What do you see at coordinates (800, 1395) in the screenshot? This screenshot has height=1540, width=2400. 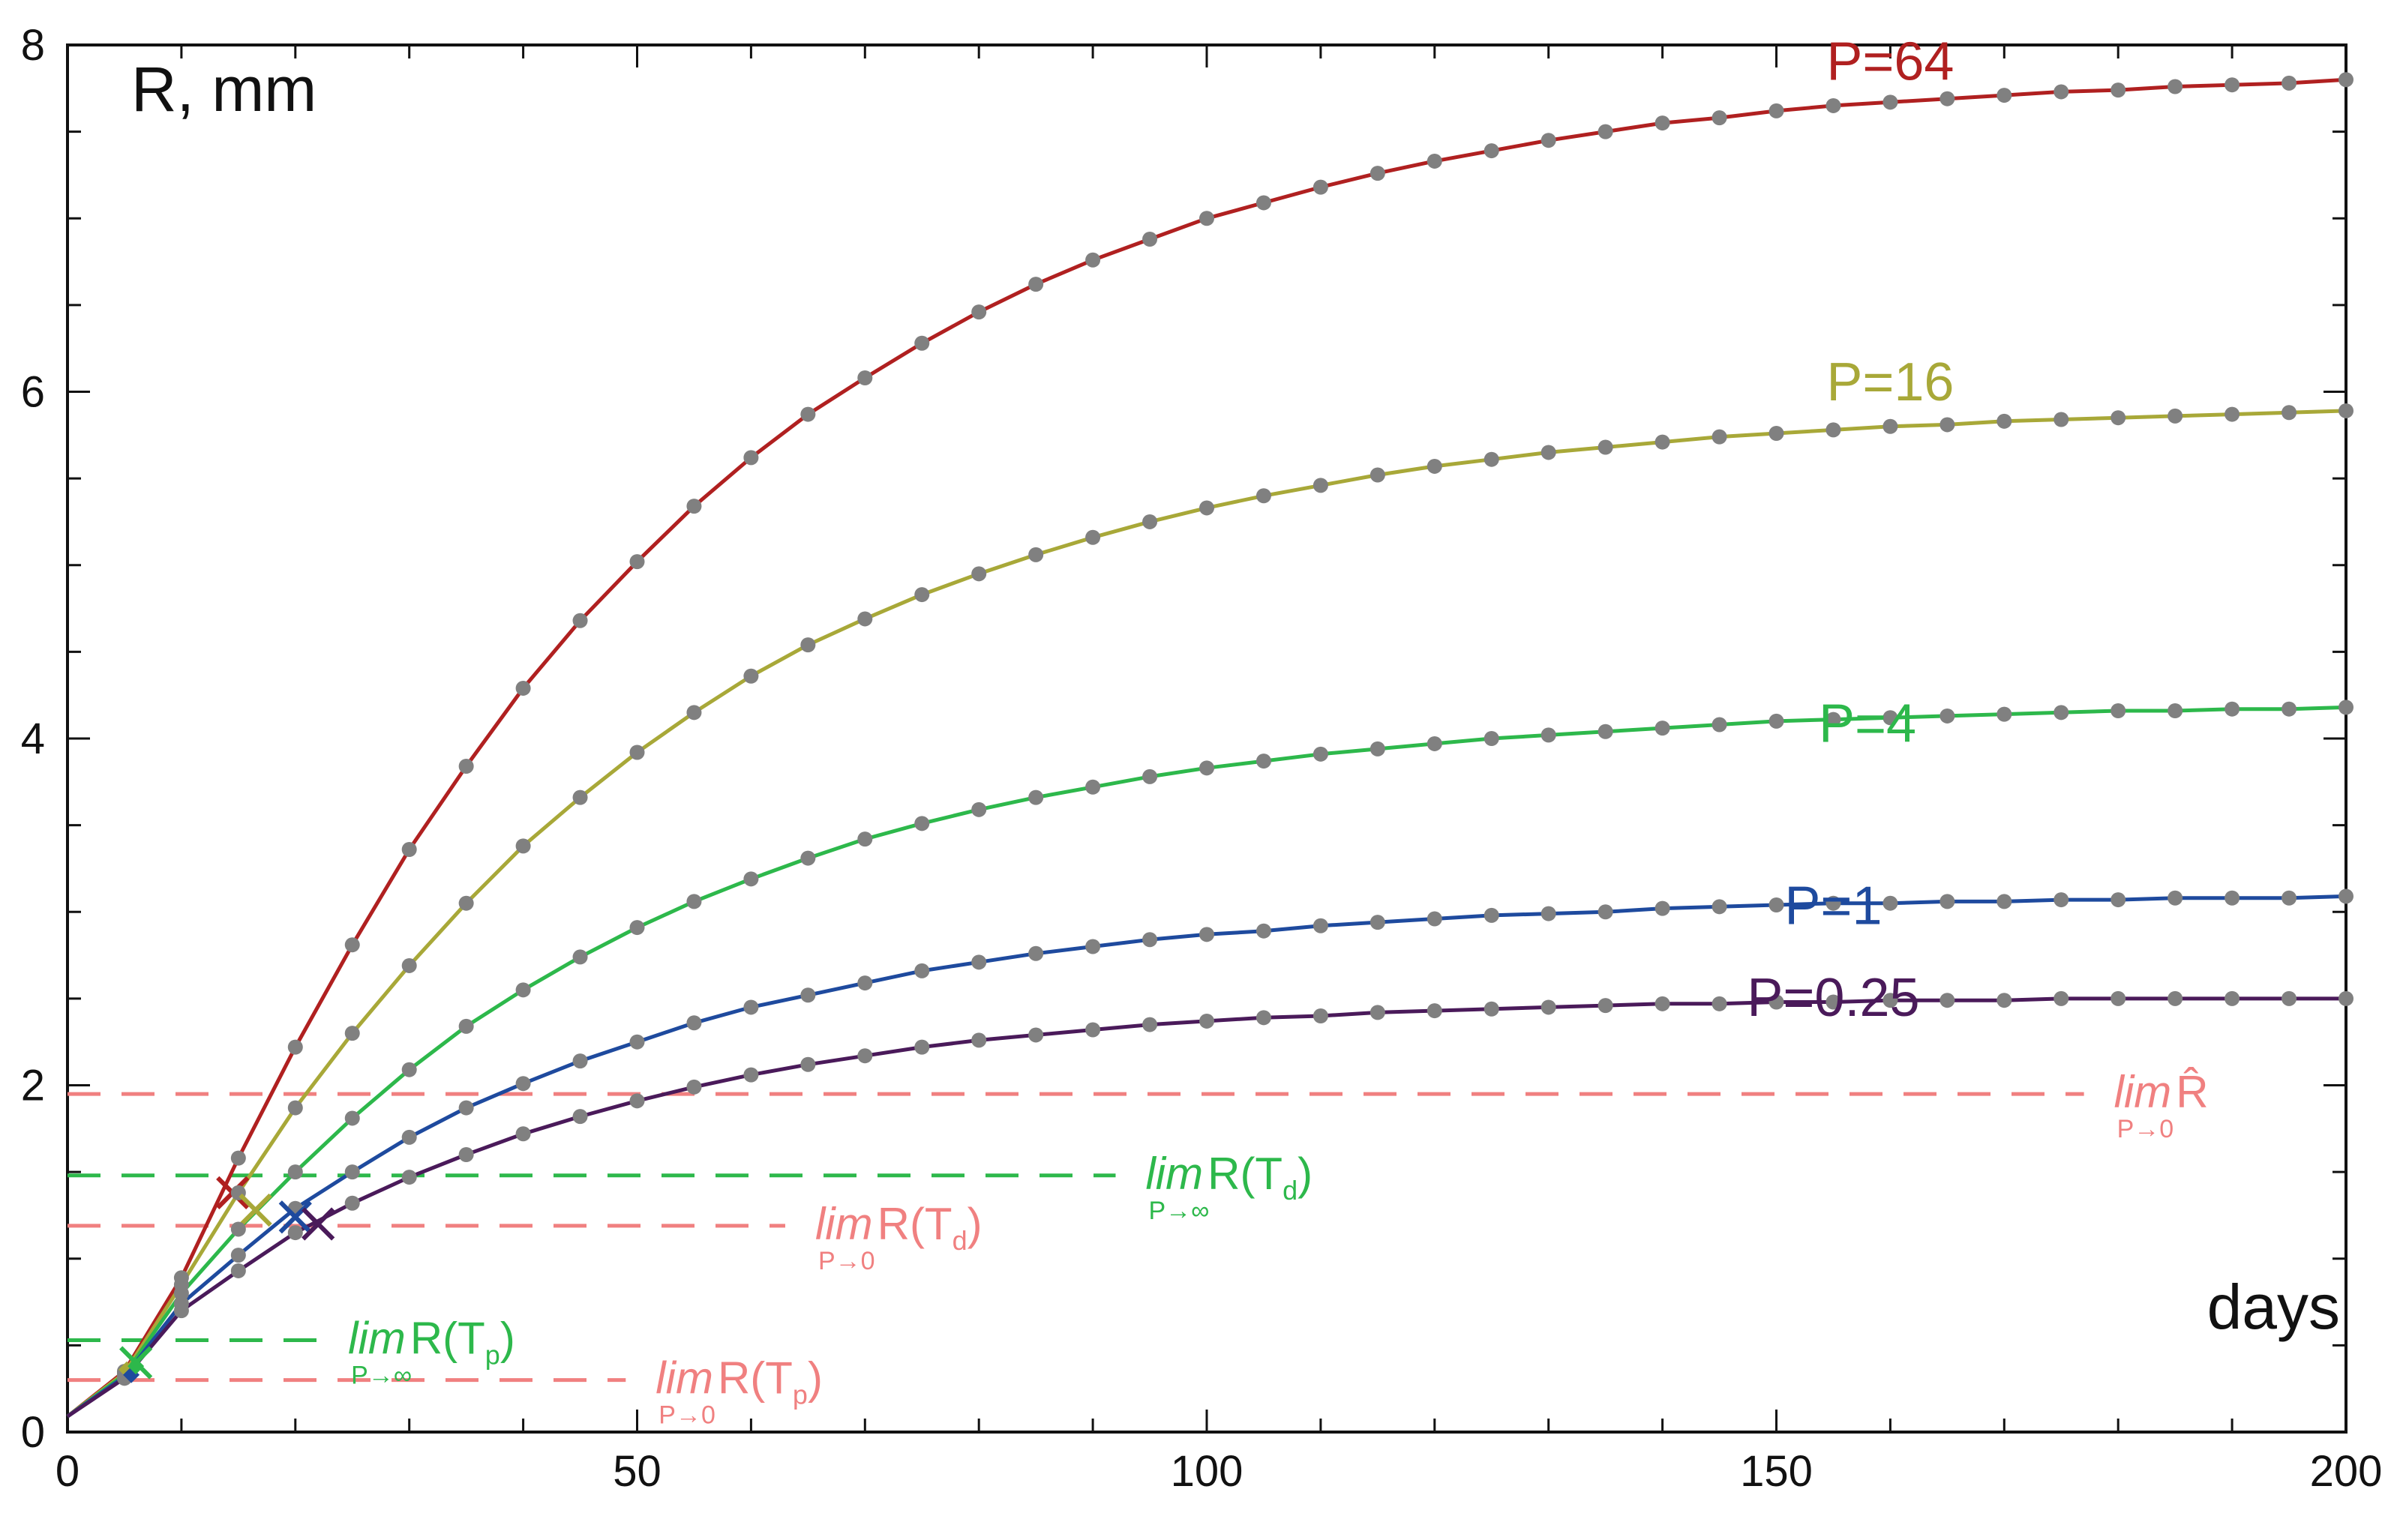 I see `lim-time-subscript: p` at bounding box center [800, 1395].